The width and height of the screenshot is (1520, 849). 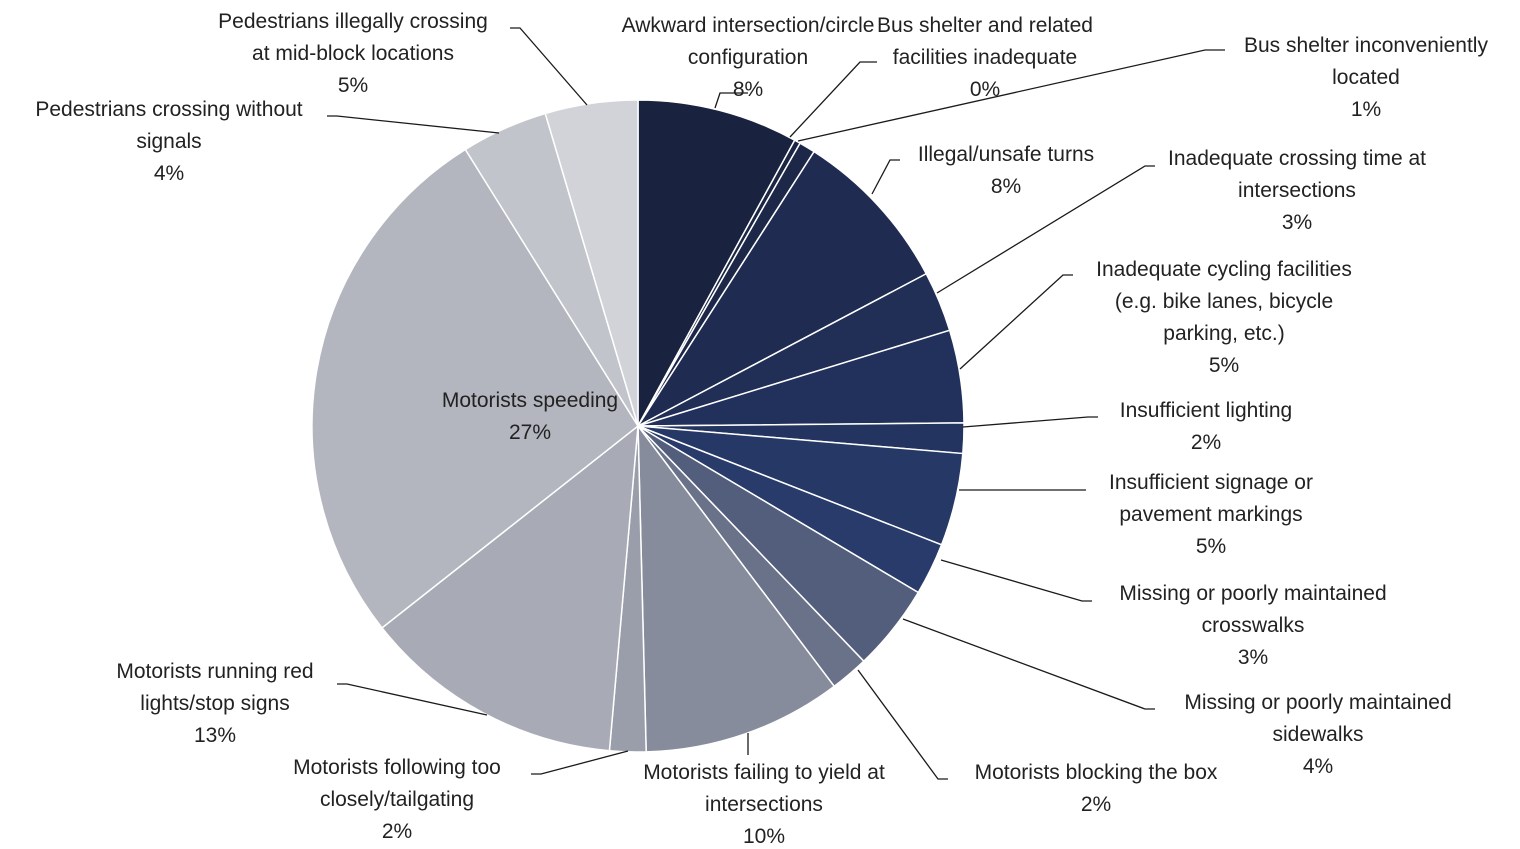 I want to click on slice-label-line: Awkward intersection/circle, so click(x=748, y=25).